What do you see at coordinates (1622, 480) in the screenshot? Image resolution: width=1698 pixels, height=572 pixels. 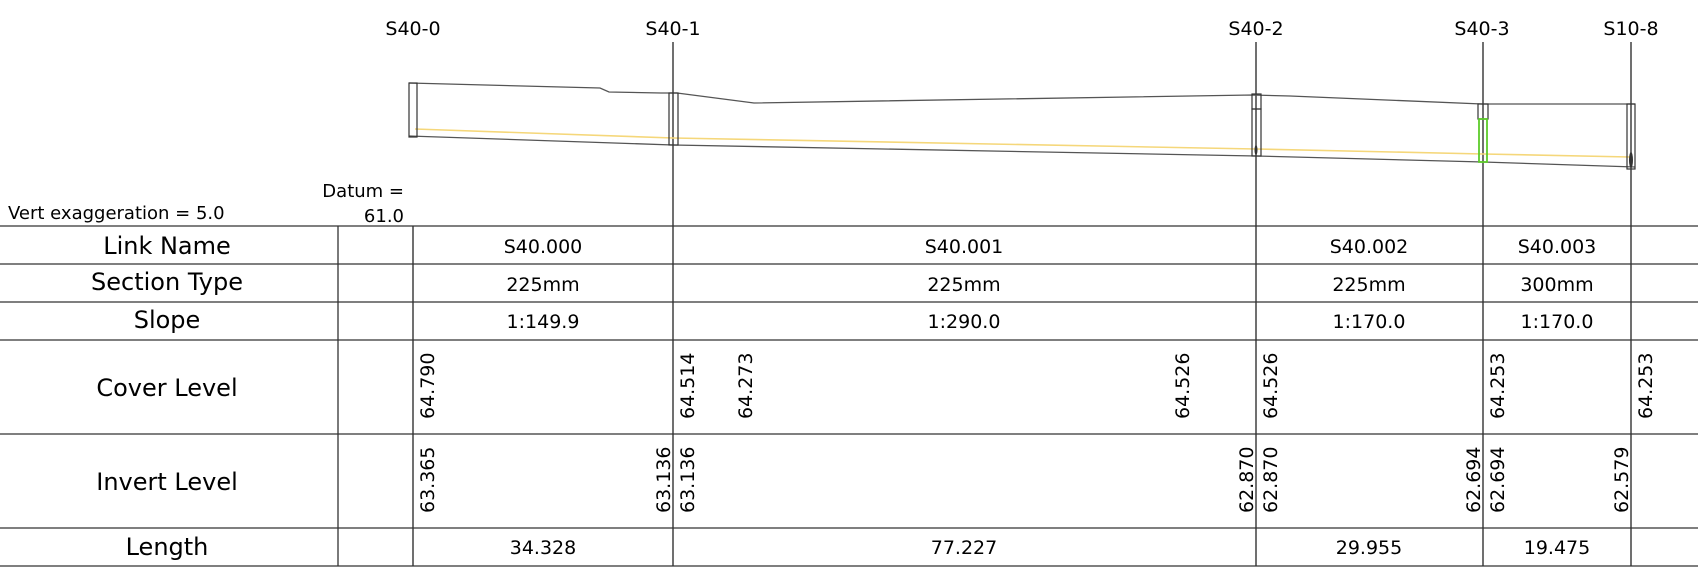 I see `invert-level-value: 62.579` at bounding box center [1622, 480].